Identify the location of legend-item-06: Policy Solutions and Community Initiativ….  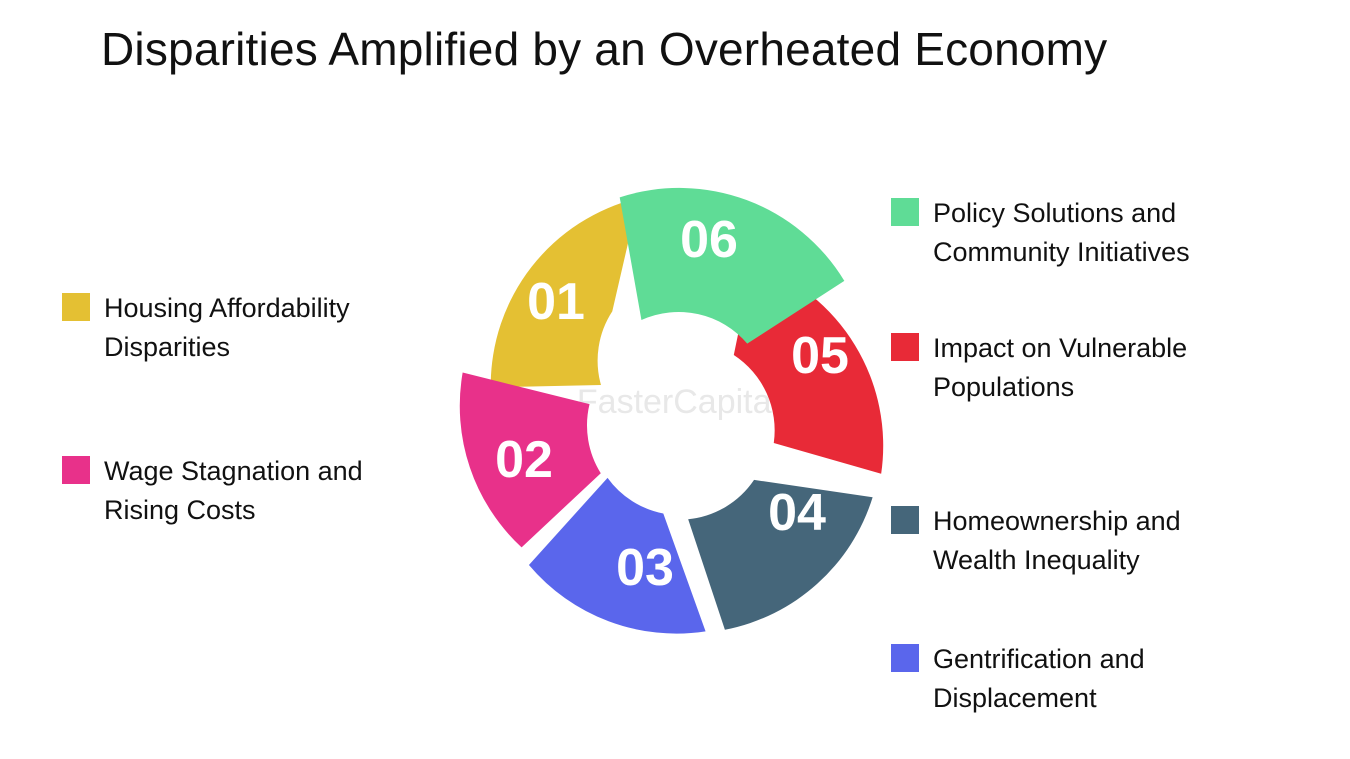
(1040, 233).